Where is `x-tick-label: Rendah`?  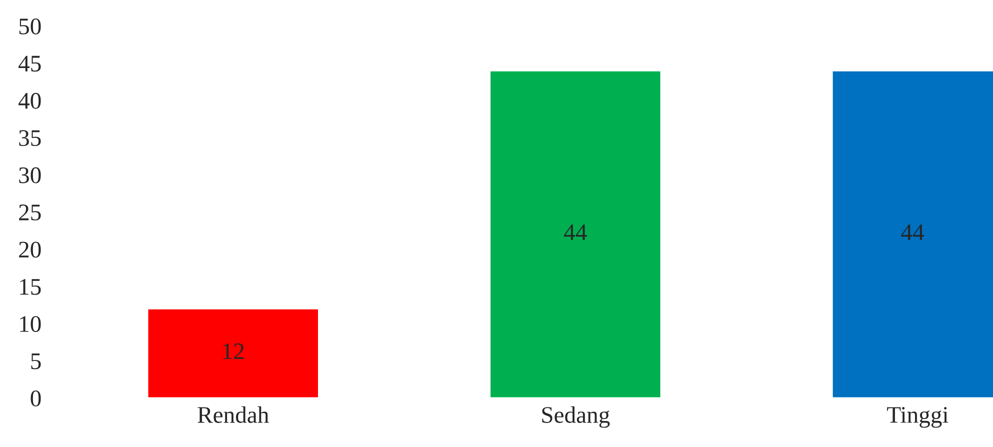
x-tick-label: Rendah is located at coordinates (233, 414).